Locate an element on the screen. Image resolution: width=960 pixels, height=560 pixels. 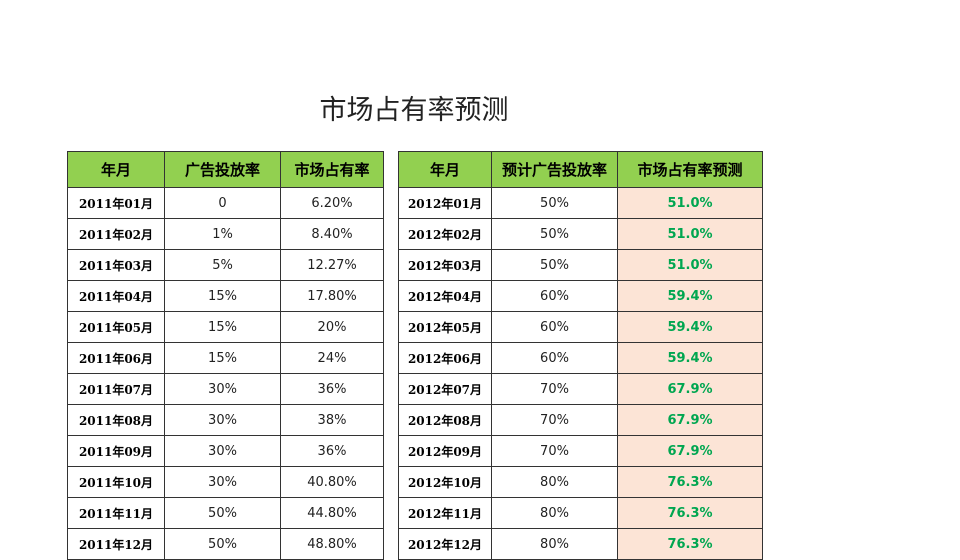
table-cell: 6.20% is located at coordinates (332, 203).